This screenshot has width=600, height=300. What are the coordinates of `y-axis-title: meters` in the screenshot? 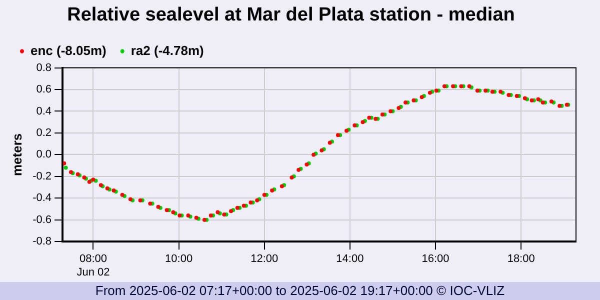 It's located at (16, 154).